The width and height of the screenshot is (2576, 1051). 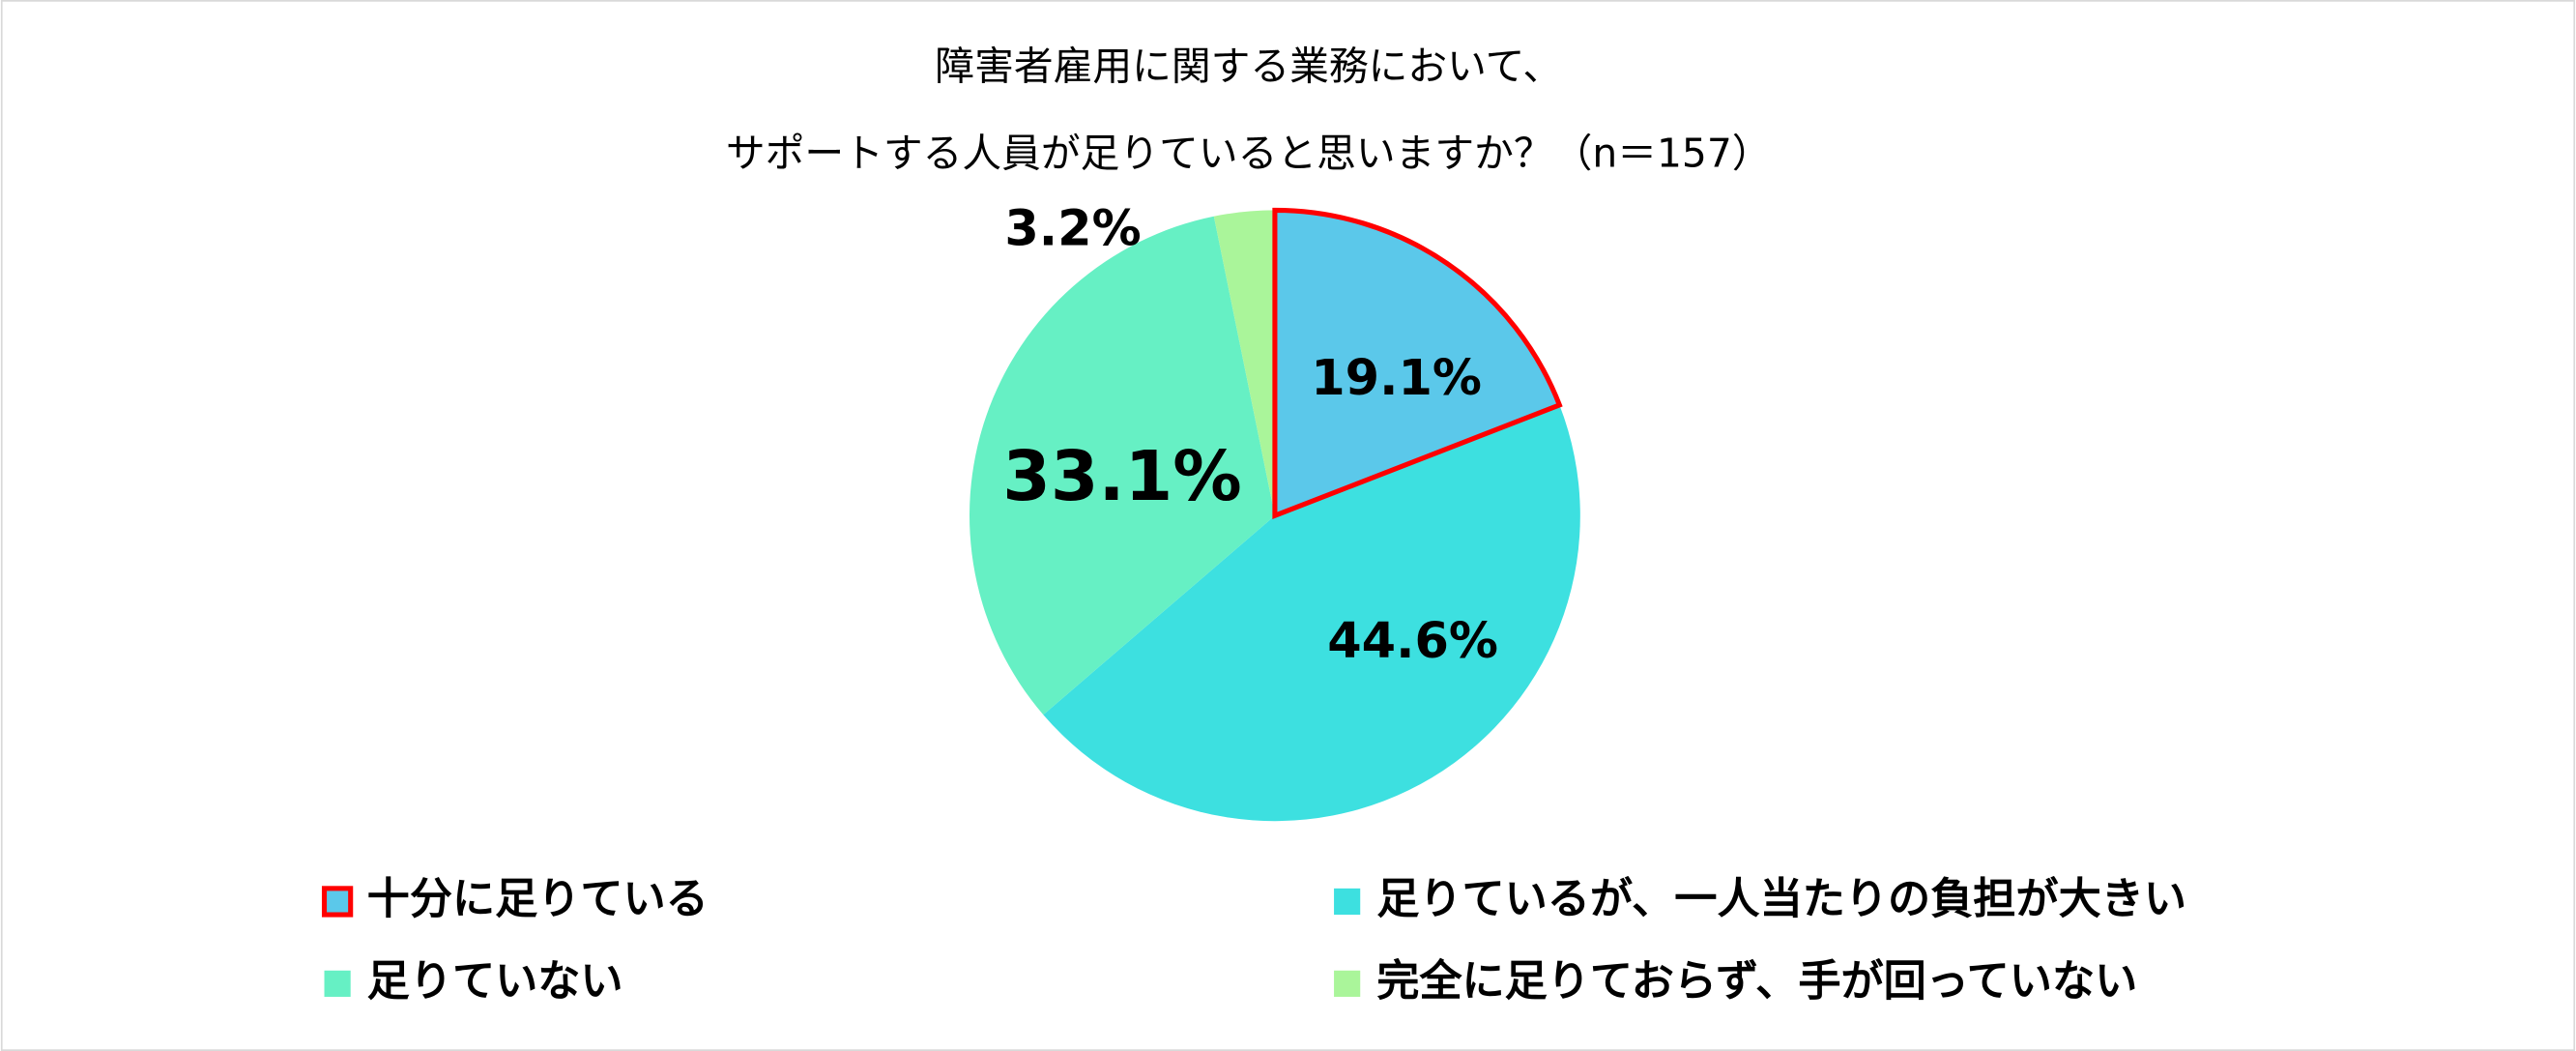 What do you see at coordinates (1757, 981) in the screenshot?
I see `legend-label: 完全に足りておらず、手が回っていない` at bounding box center [1757, 981].